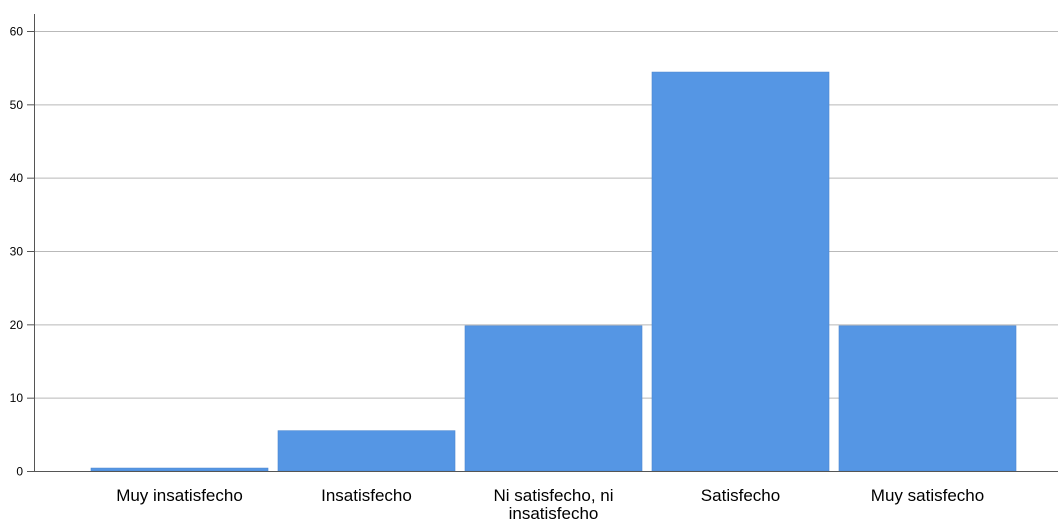 This screenshot has width=1058, height=523. What do you see at coordinates (927, 495) in the screenshot?
I see `x-category-label: Muy satisfecho` at bounding box center [927, 495].